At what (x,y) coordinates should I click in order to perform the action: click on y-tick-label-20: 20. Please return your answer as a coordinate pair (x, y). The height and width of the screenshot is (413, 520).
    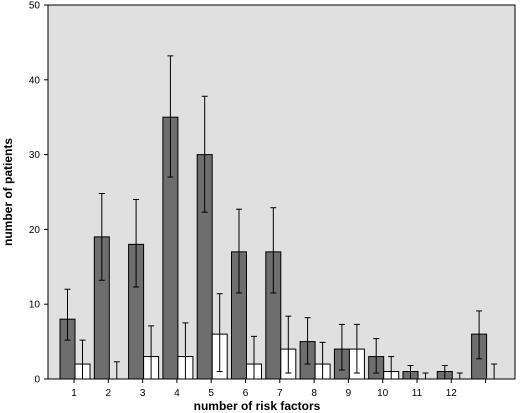
    Looking at the image, I should click on (35, 230).